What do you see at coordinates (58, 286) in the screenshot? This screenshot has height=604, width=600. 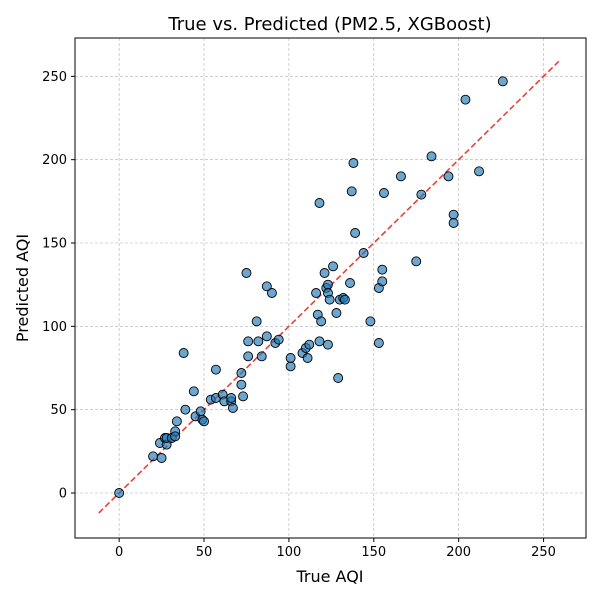 I see `y-ticks: 0 50 100 150 200 250` at bounding box center [58, 286].